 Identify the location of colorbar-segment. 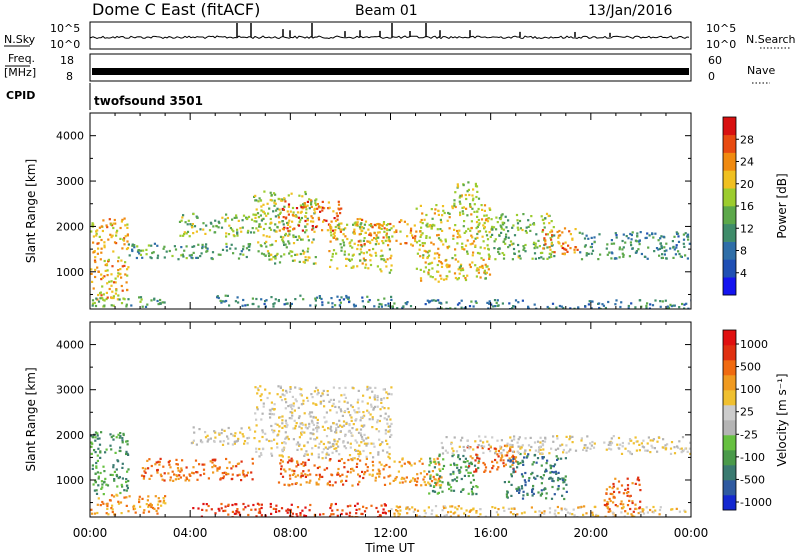
(729, 428).